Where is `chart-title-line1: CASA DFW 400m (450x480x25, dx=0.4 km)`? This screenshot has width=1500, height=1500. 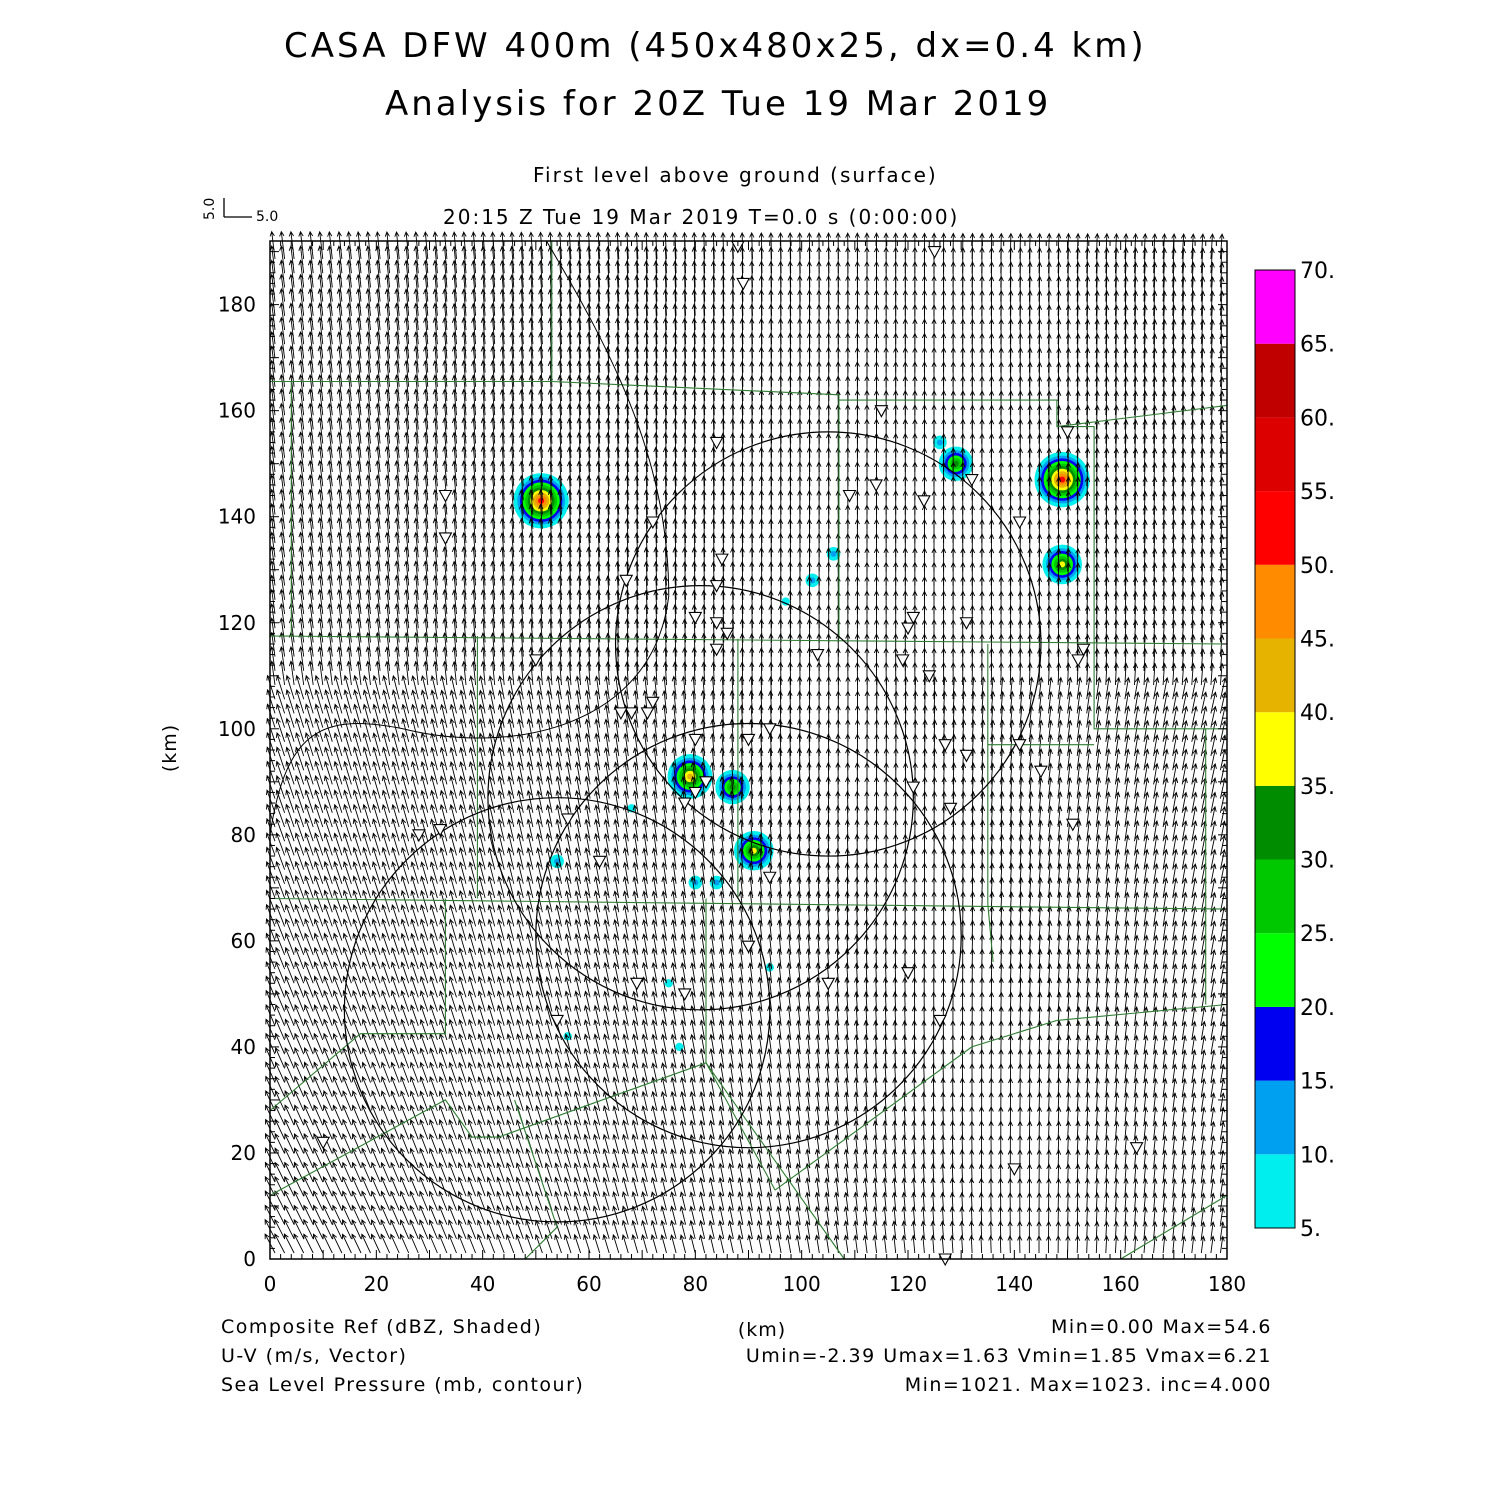
chart-title-line1: CASA DFW 400m (450x480x25, dx=0.4 km) is located at coordinates (715, 46).